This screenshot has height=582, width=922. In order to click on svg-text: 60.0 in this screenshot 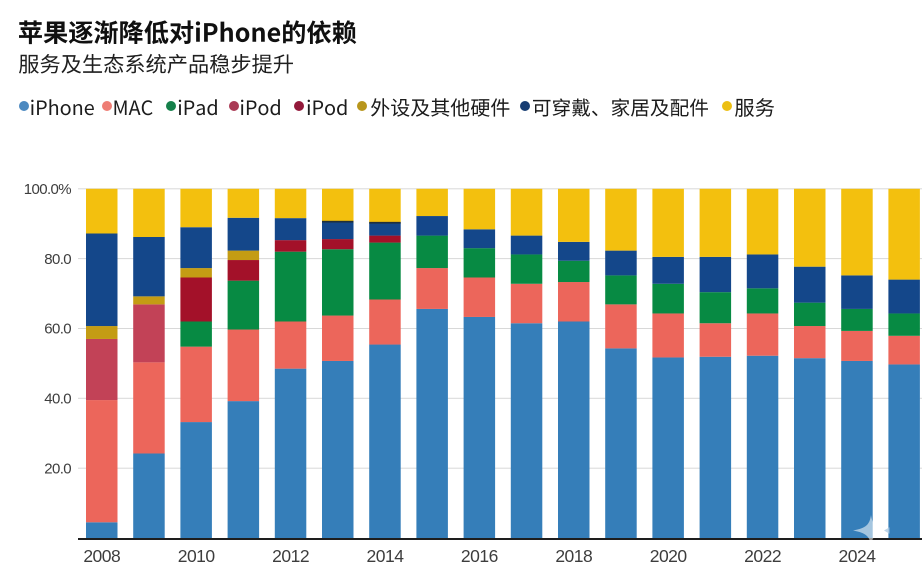, I will do `click(57, 329)`.